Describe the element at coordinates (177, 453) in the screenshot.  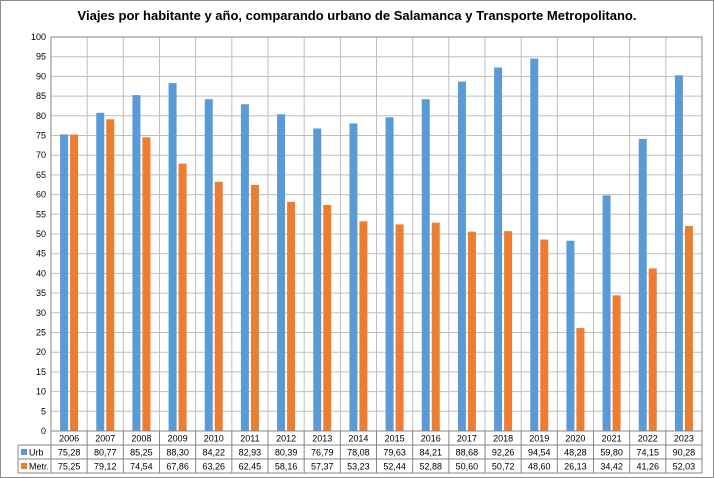
I see `data-label: 88,30` at that location.